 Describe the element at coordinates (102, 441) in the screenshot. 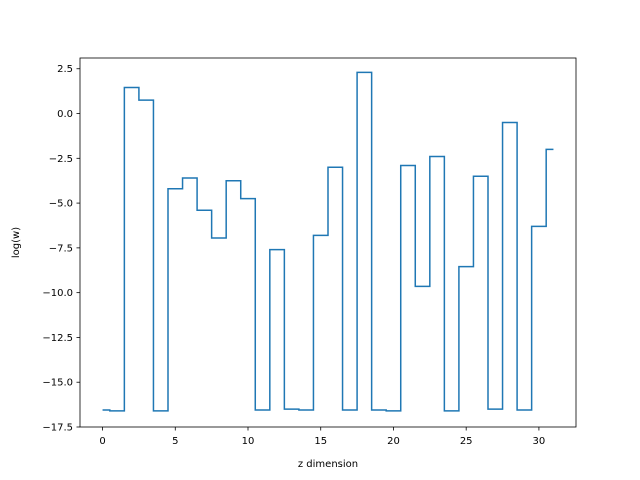

I see `x-tick-label: 0` at that location.